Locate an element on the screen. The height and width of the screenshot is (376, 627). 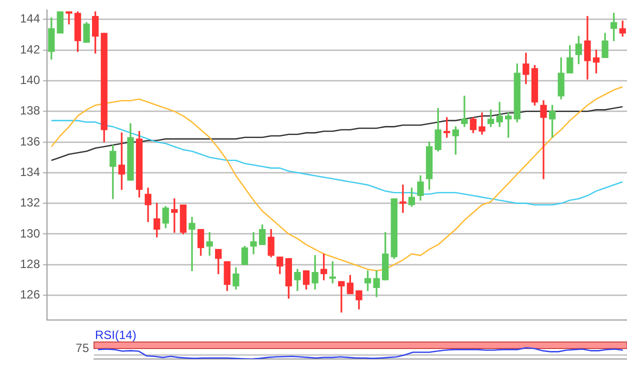
y-tick-label: 130 is located at coordinates (30, 233).